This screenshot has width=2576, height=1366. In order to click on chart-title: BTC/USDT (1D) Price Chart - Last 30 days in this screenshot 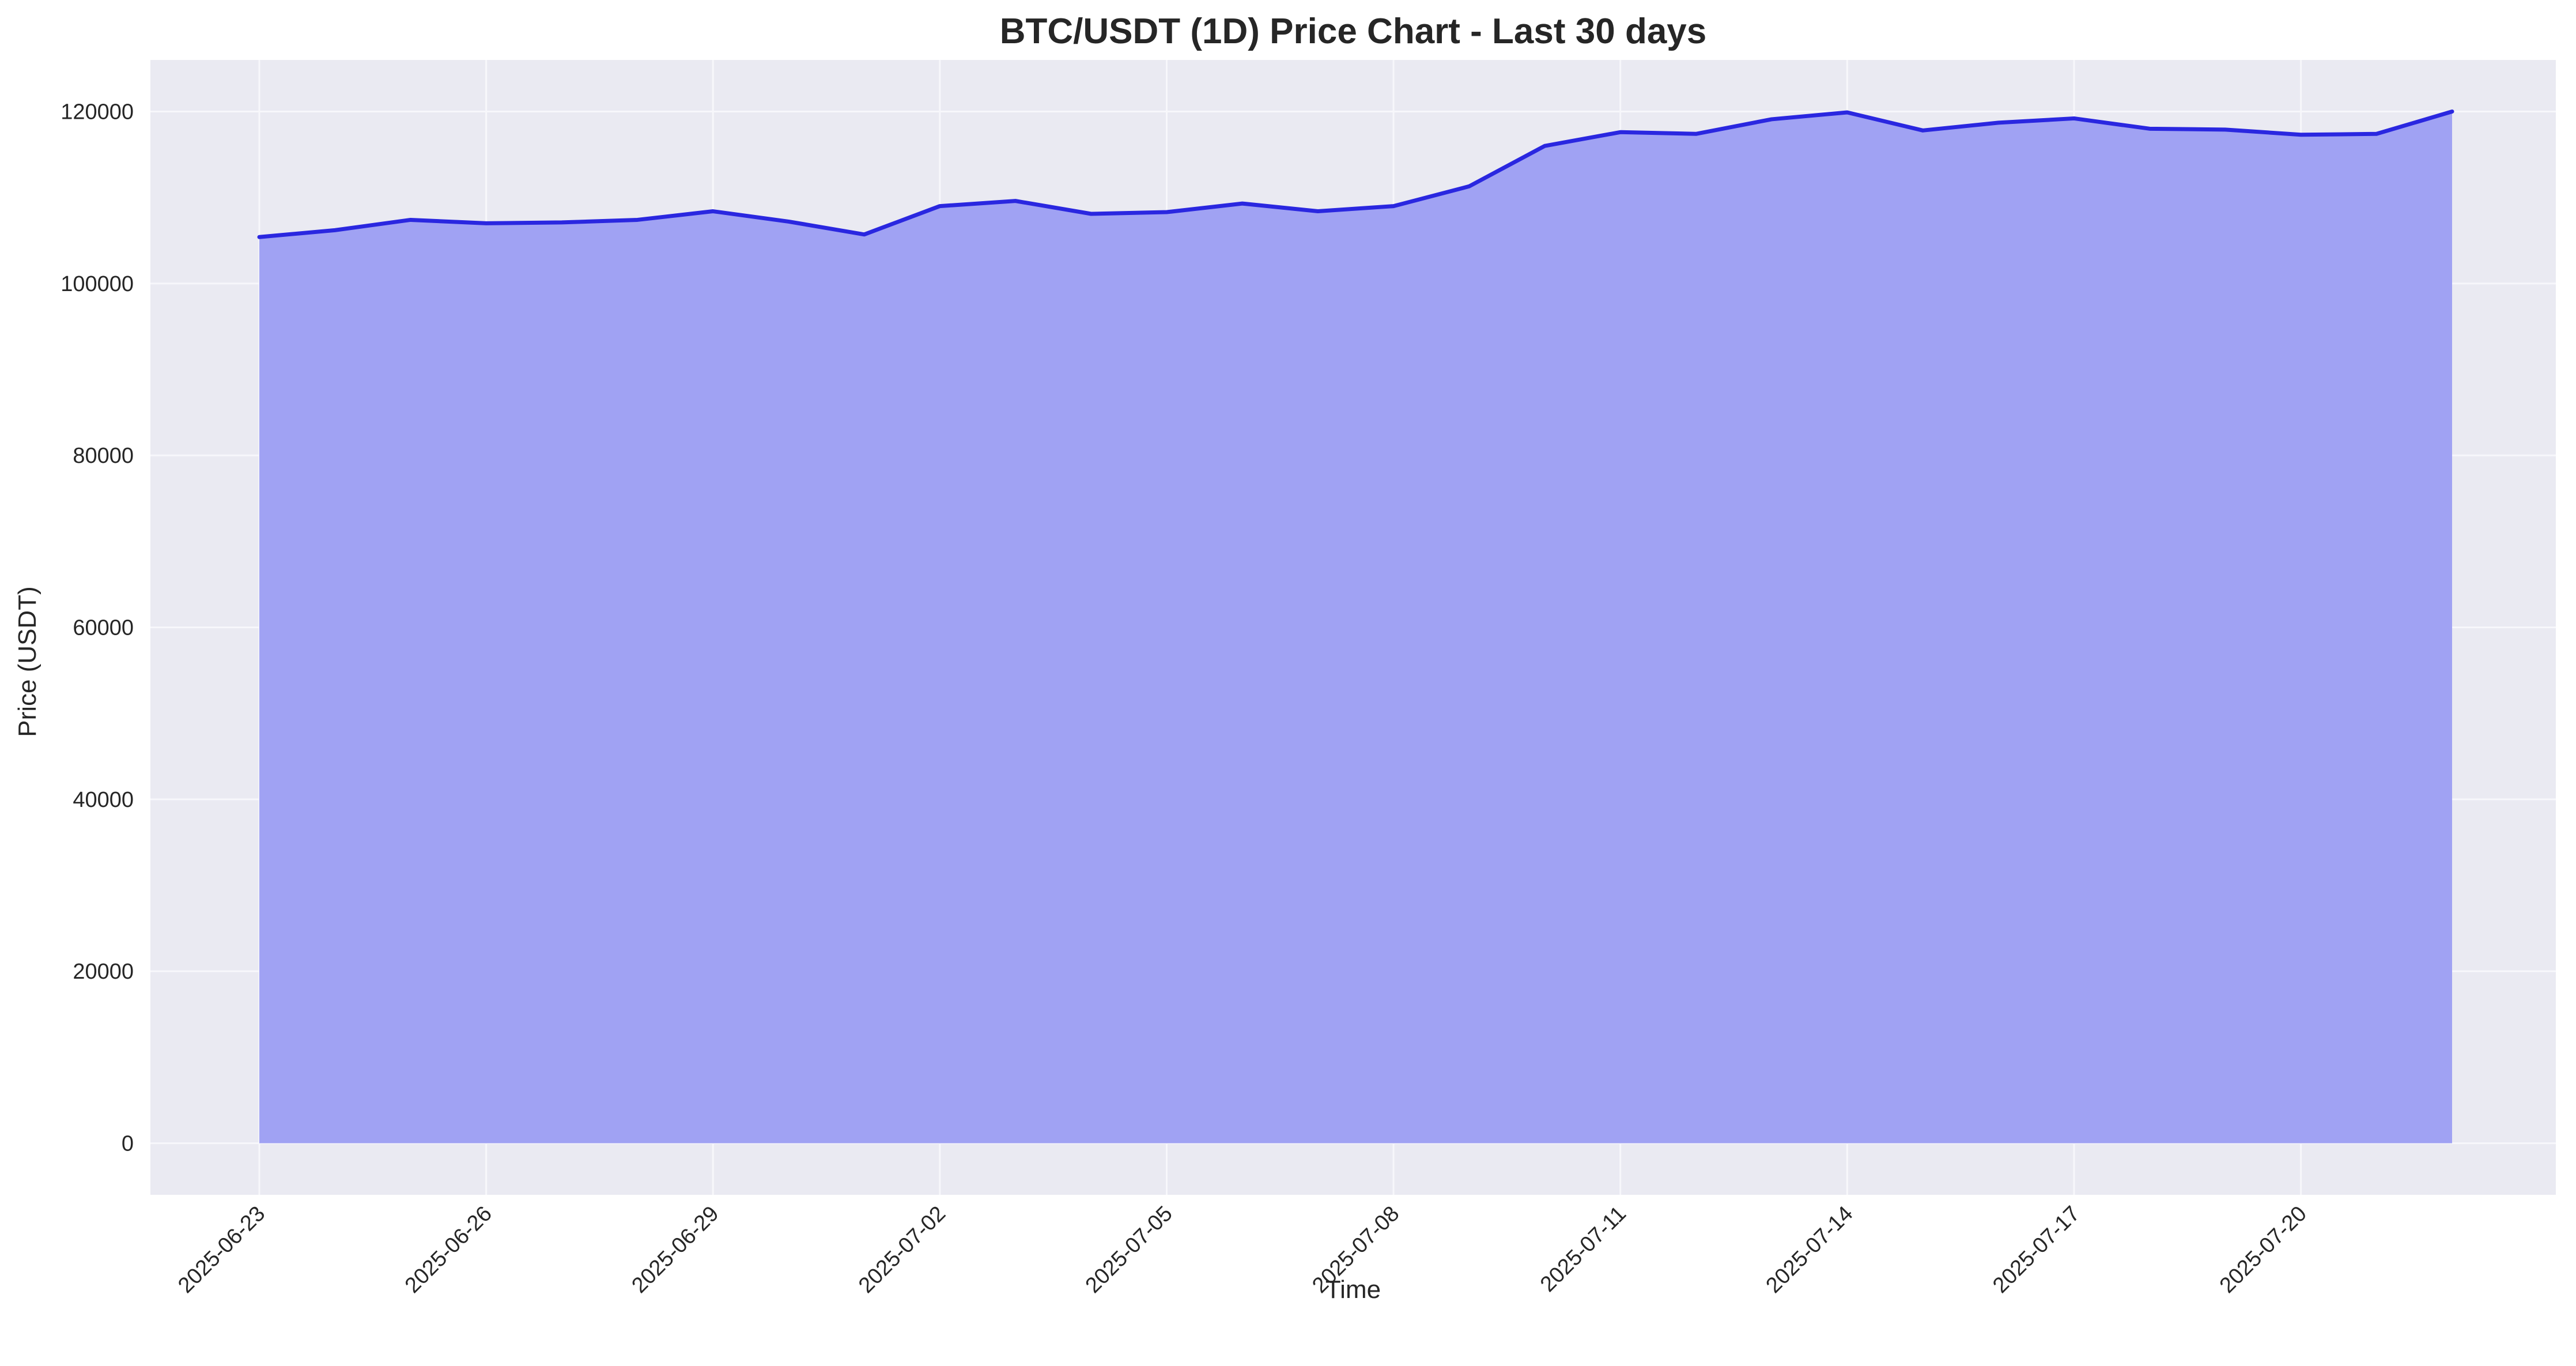, I will do `click(1353, 31)`.